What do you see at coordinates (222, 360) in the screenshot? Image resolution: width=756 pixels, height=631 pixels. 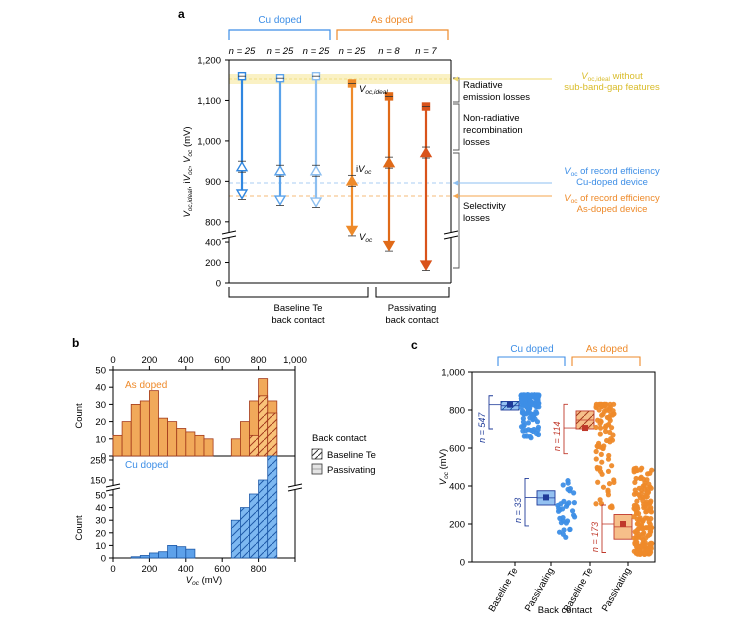 I see `panel-b-x-tick-label-top: 600` at bounding box center [222, 360].